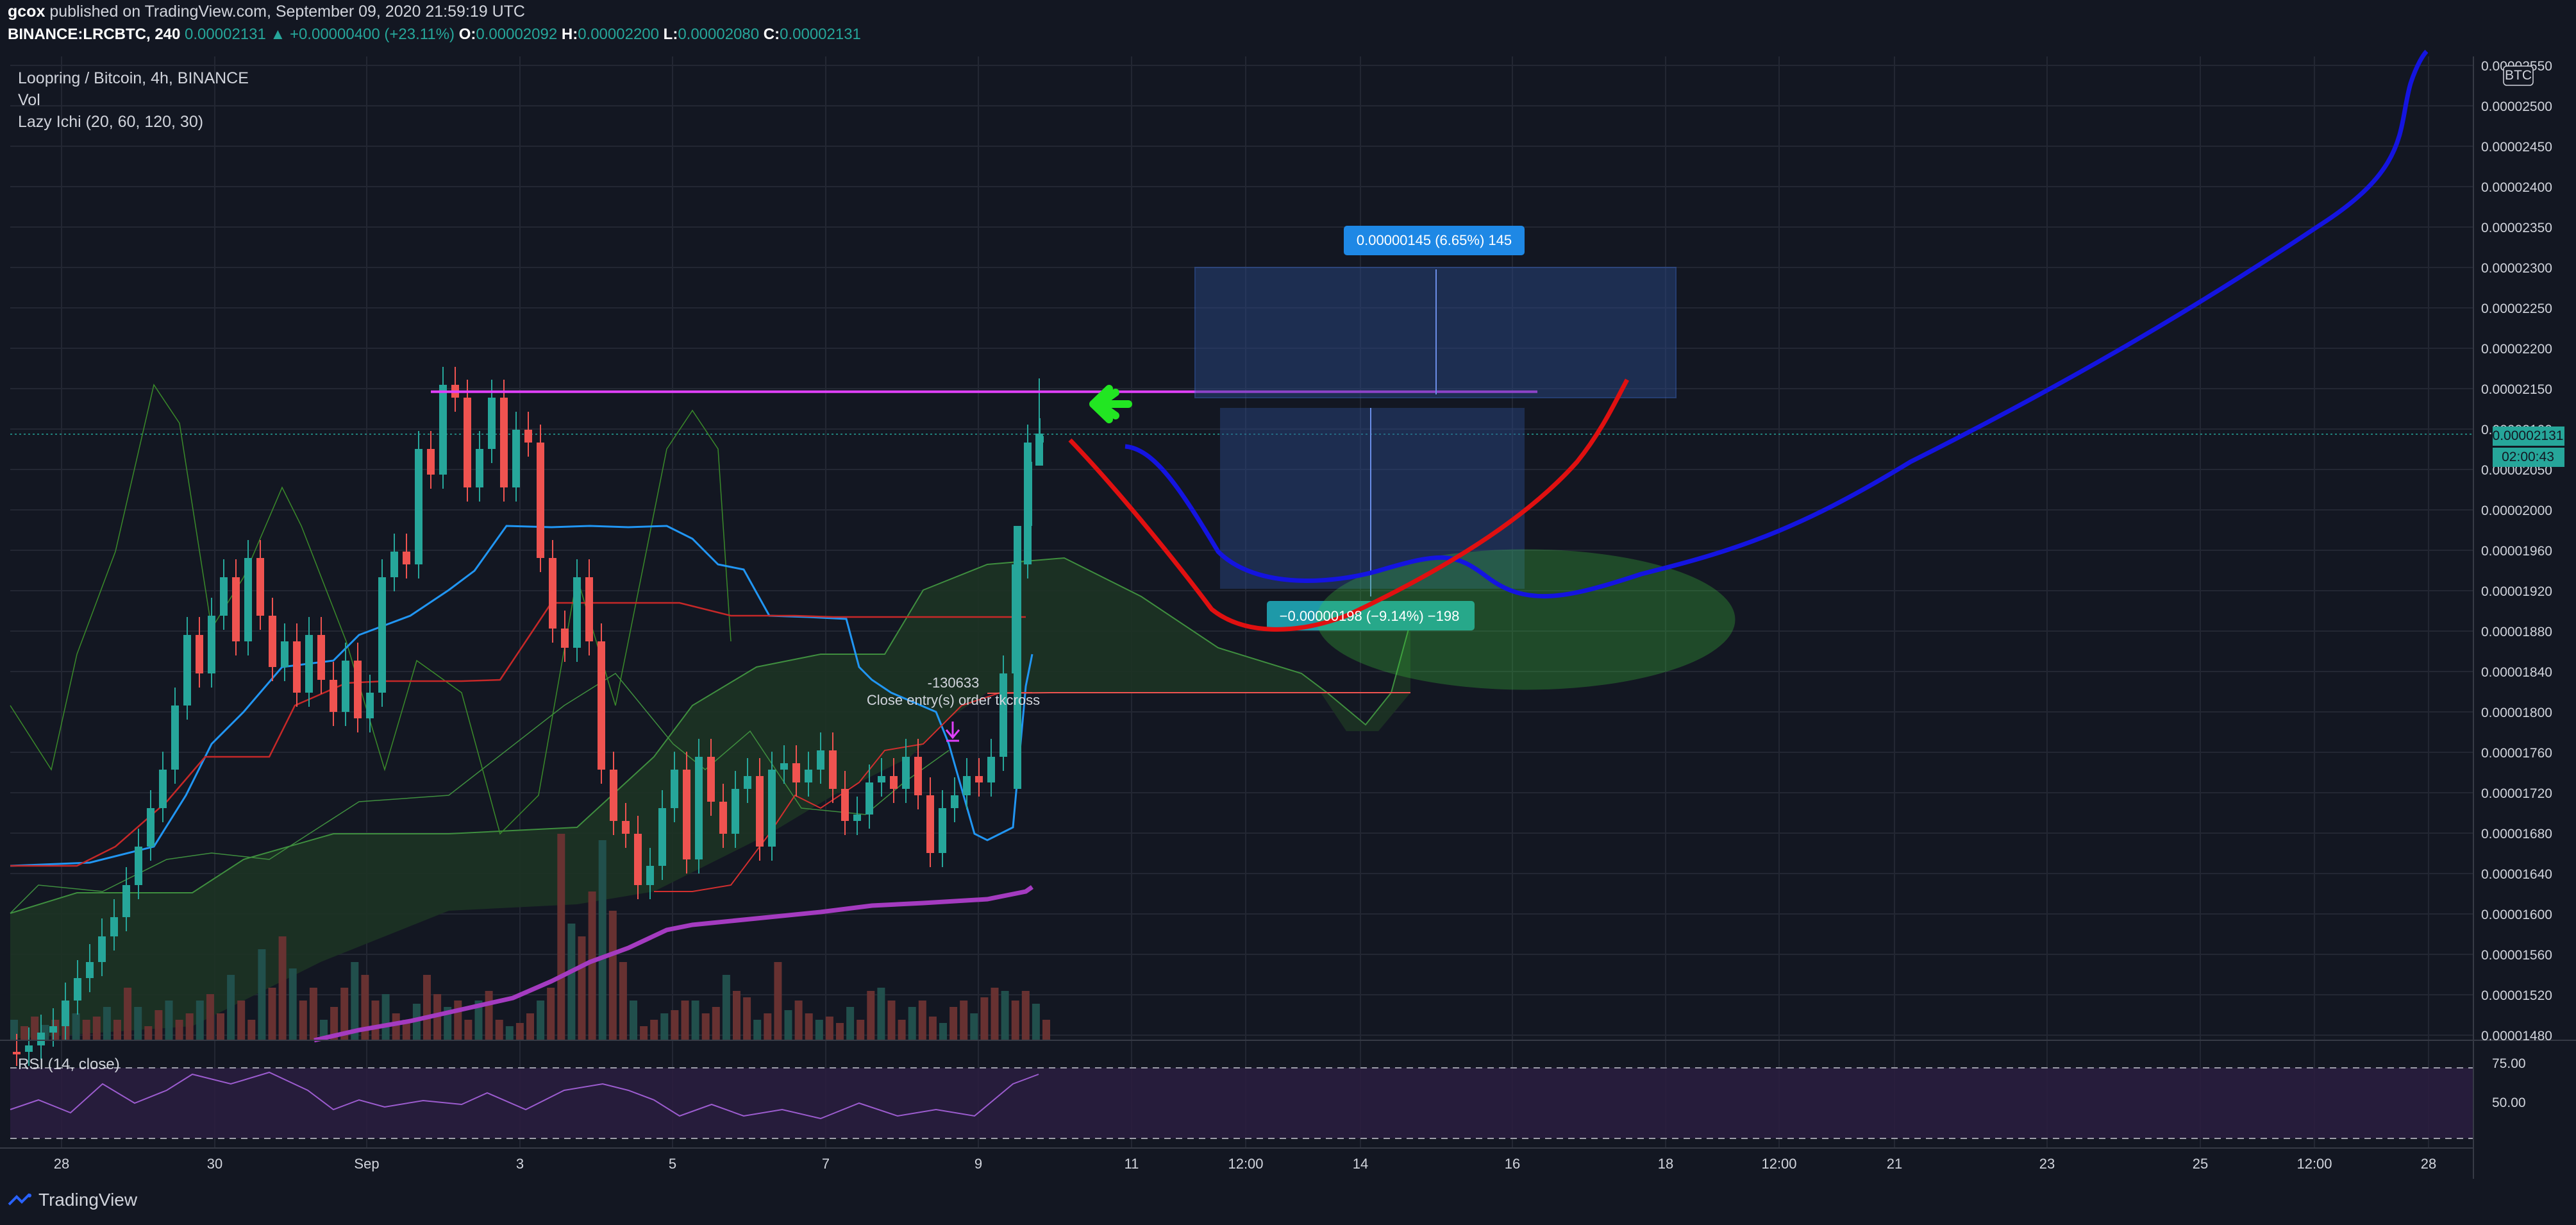 The image size is (2576, 1225). Describe the element at coordinates (2528, 436) in the screenshot. I see `price-tag` at that location.